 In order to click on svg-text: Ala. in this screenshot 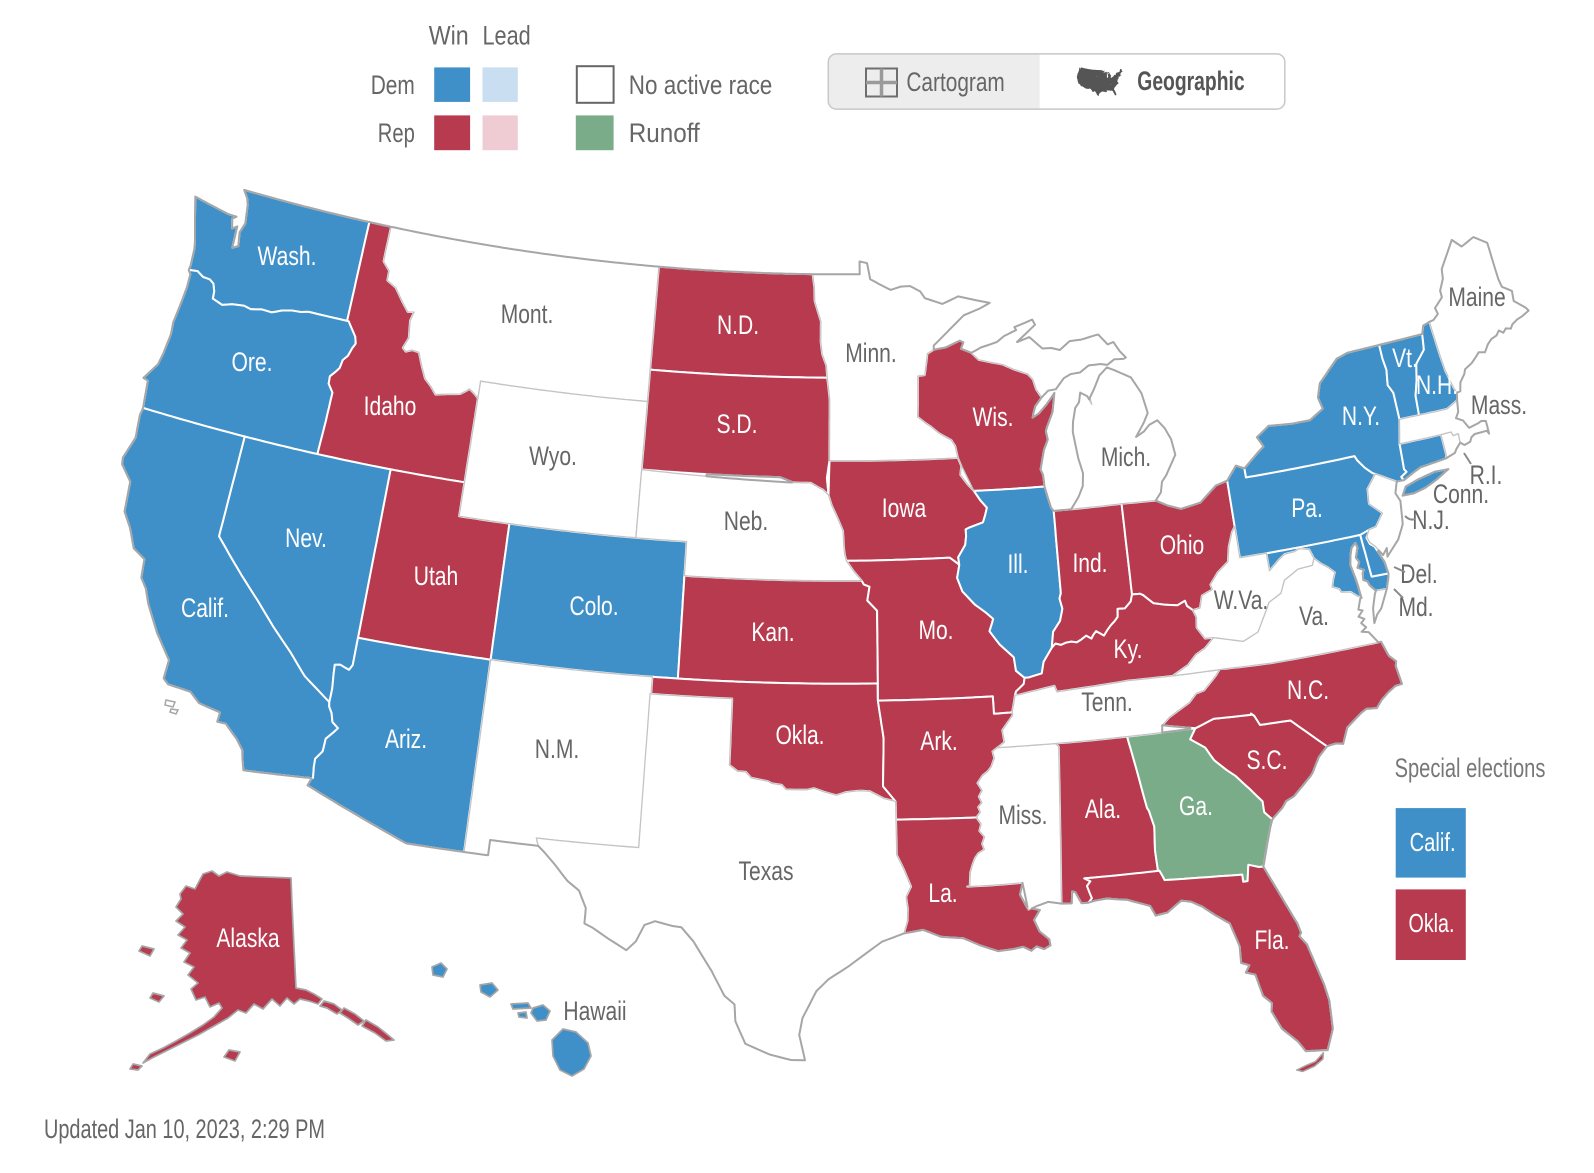, I will do `click(1103, 809)`.